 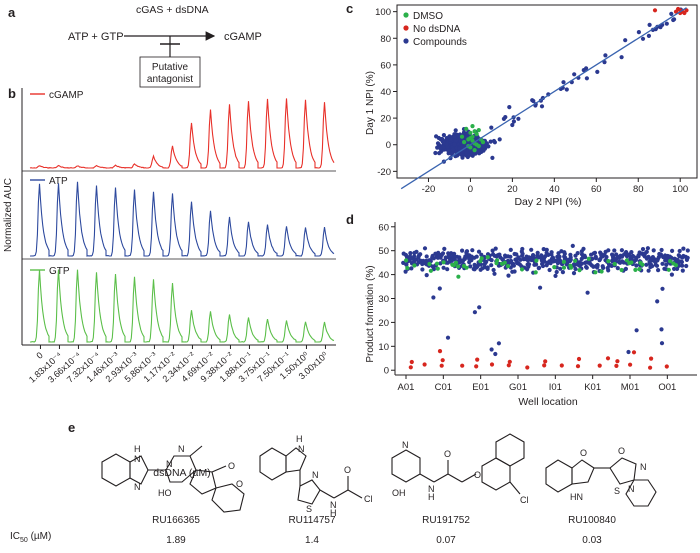 I want to click on d-ytick-label: 40, so click(x=383, y=275).